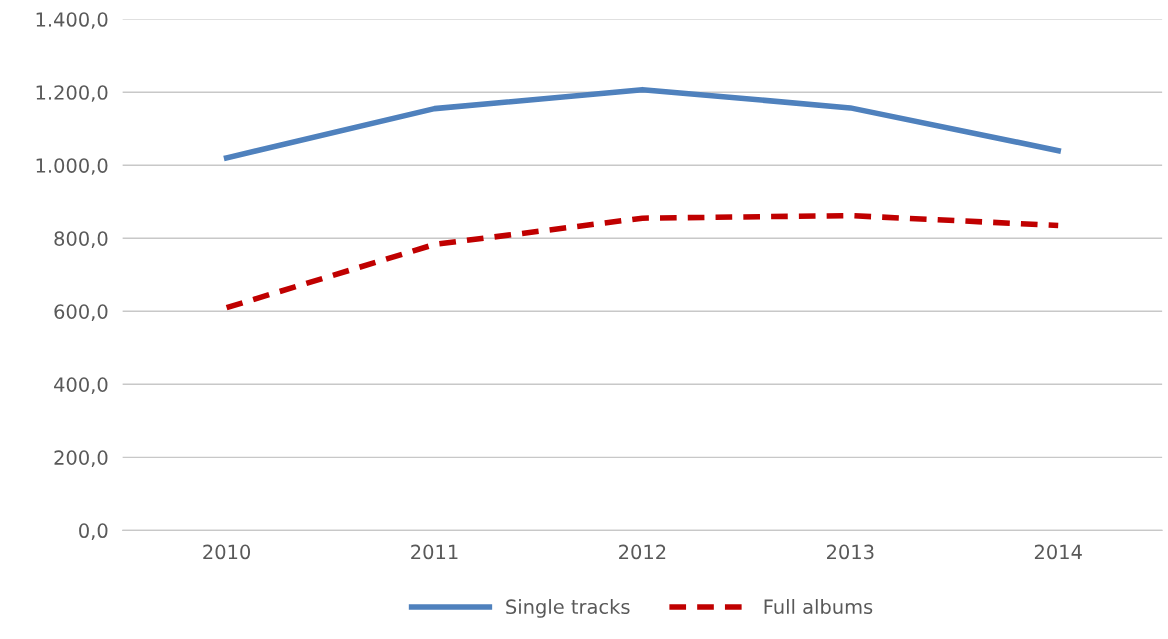  I want to click on x-tick-label: 2010, so click(227, 552).